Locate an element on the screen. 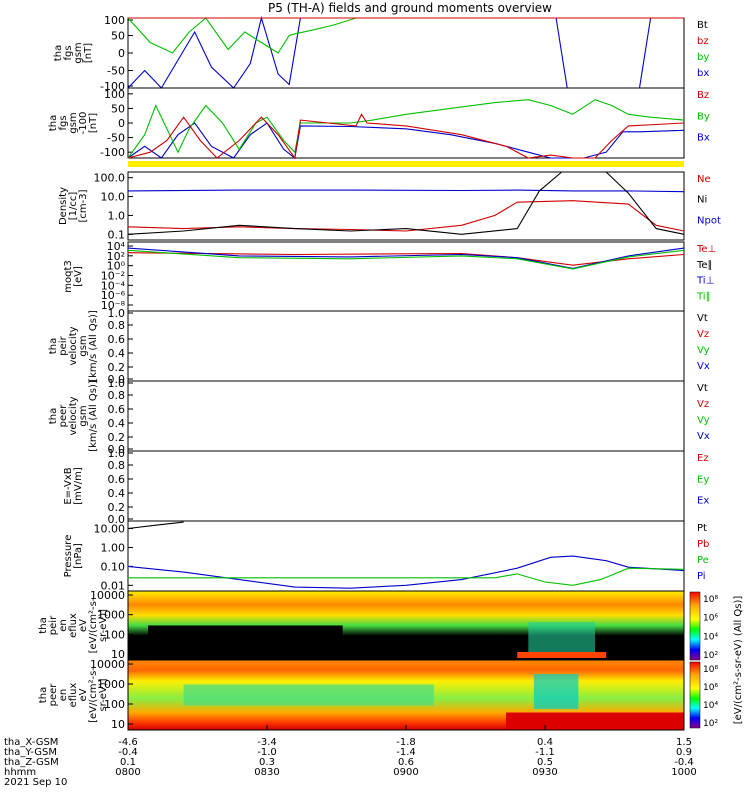 Image resolution: width=750 pixels, height=800 pixels. colorbar-tick-label: 10⁸ is located at coordinates (710, 670).